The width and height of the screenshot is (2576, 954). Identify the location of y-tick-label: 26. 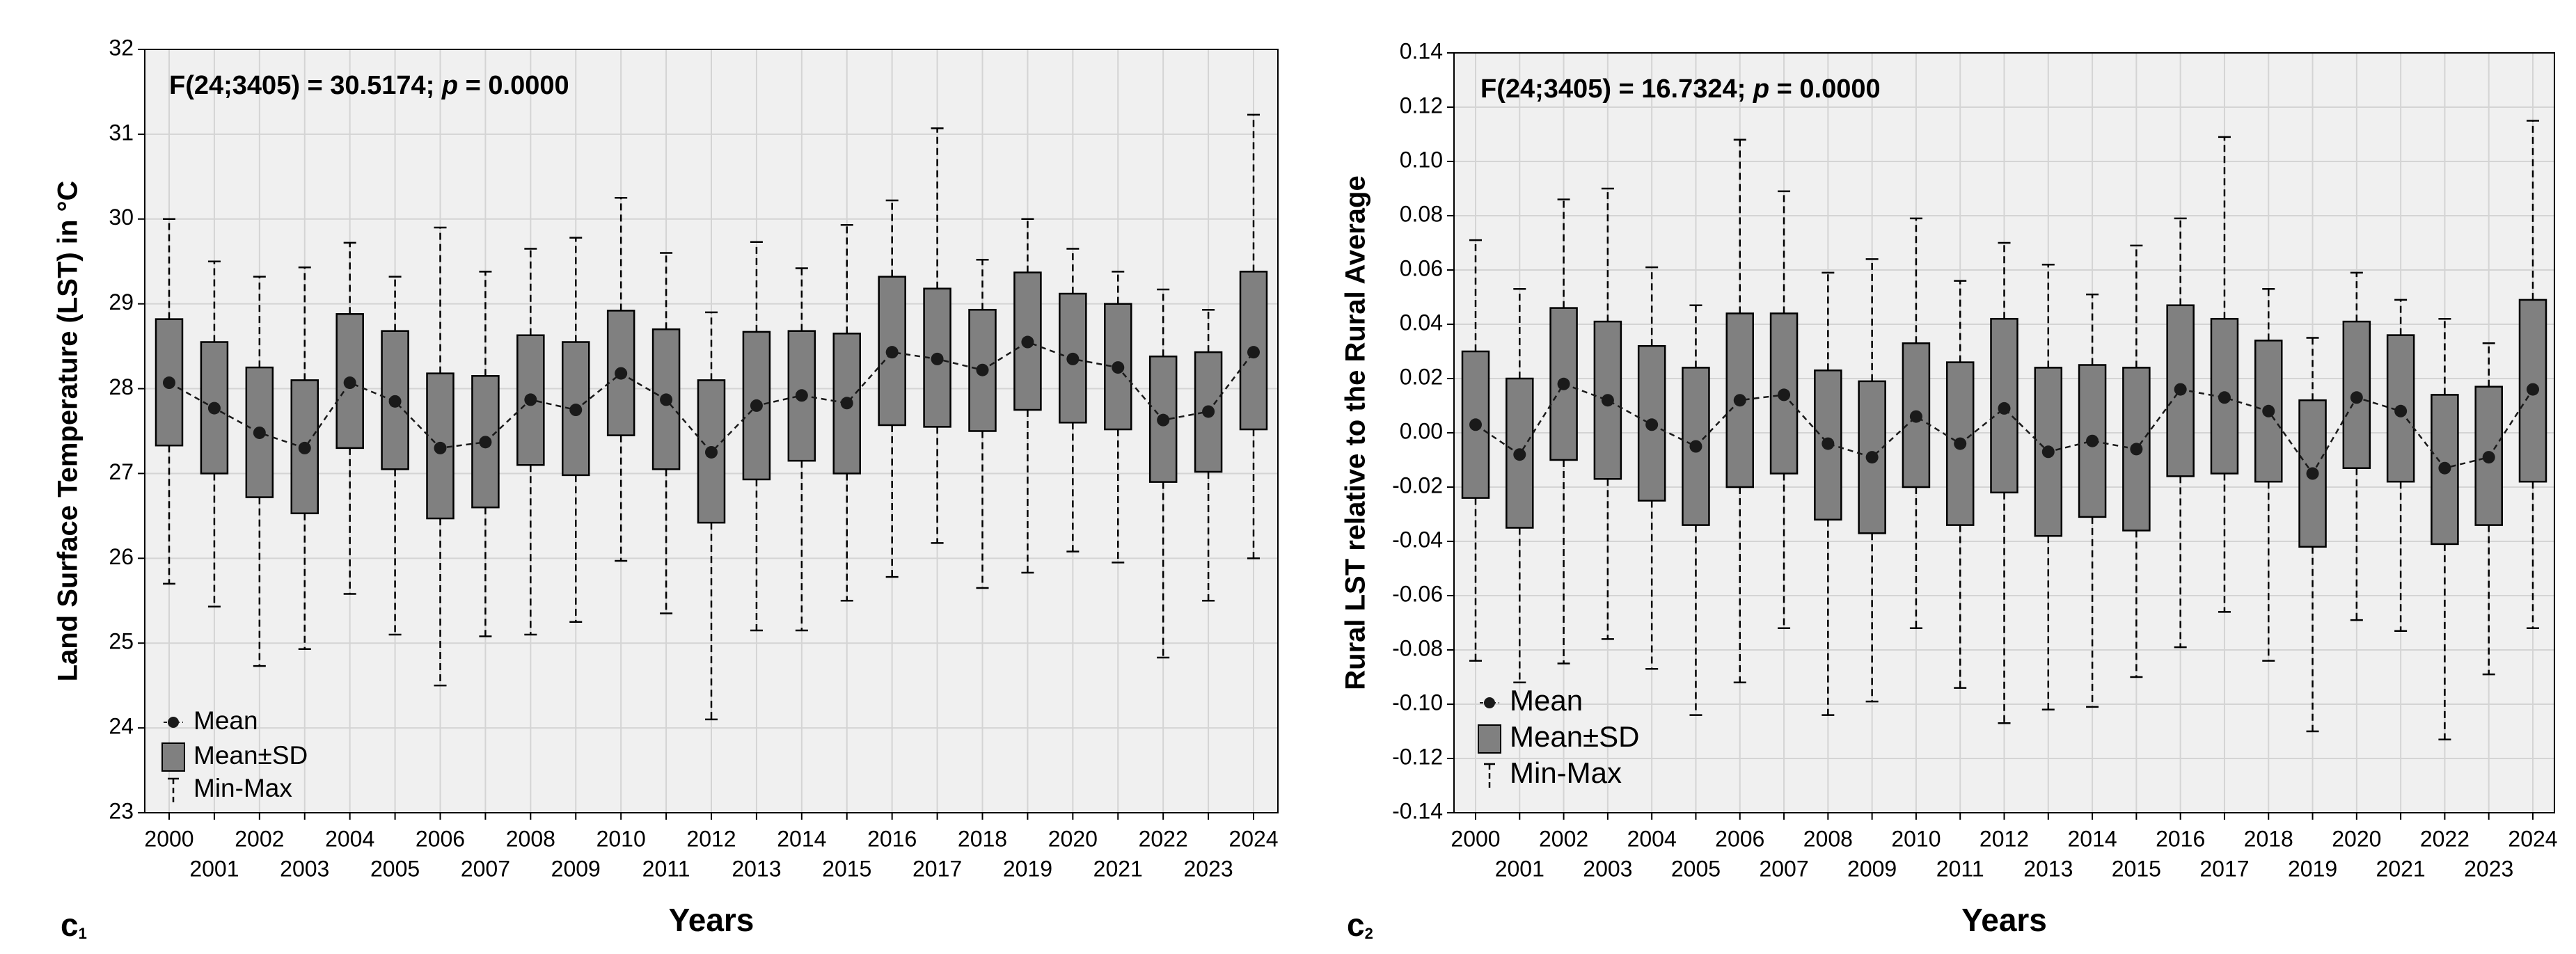
(121, 556).